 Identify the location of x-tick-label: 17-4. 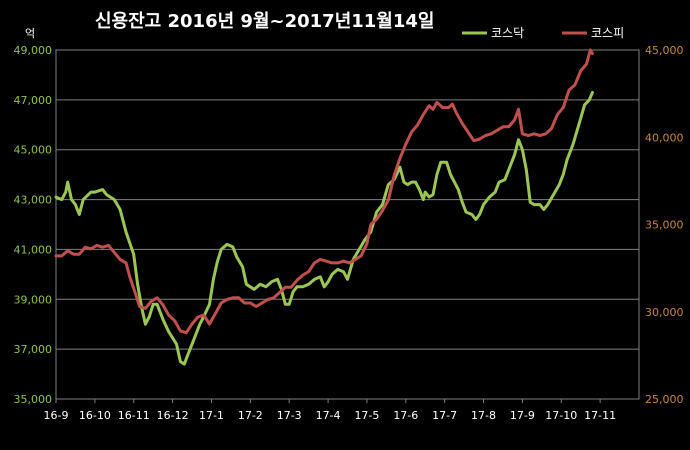
(328, 415).